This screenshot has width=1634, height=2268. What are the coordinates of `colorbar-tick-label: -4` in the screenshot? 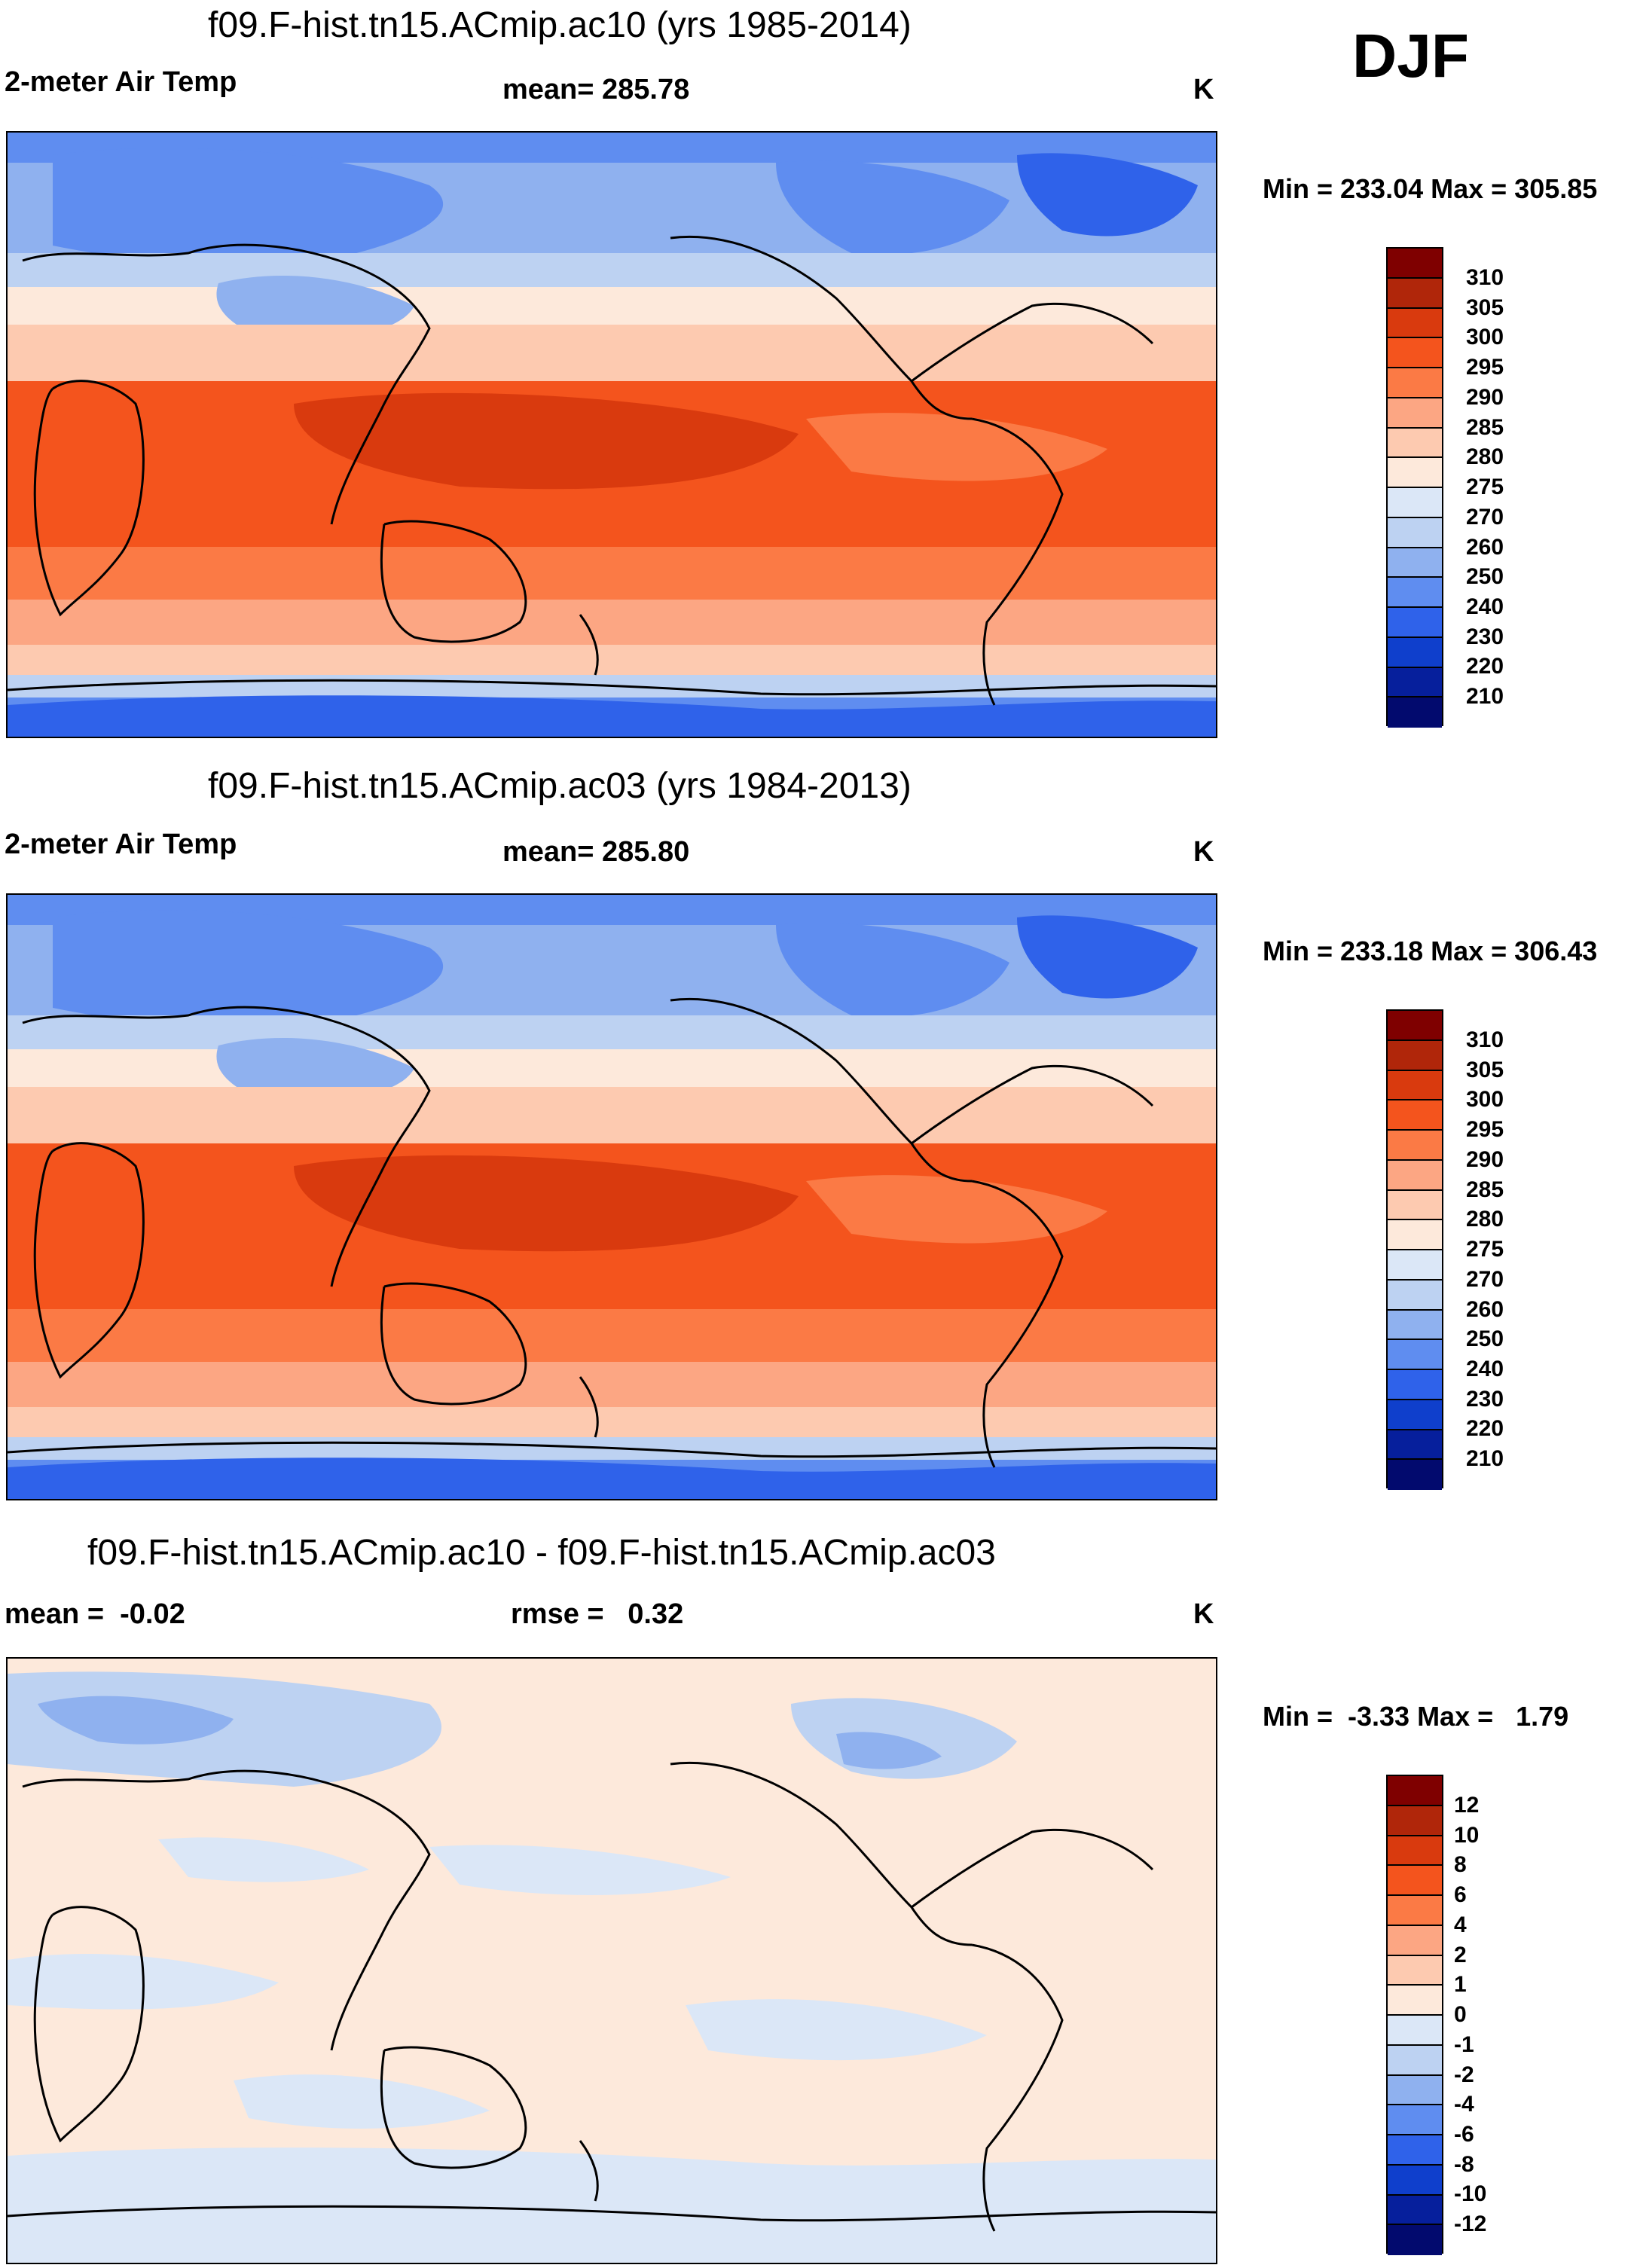 It's located at (1464, 2104).